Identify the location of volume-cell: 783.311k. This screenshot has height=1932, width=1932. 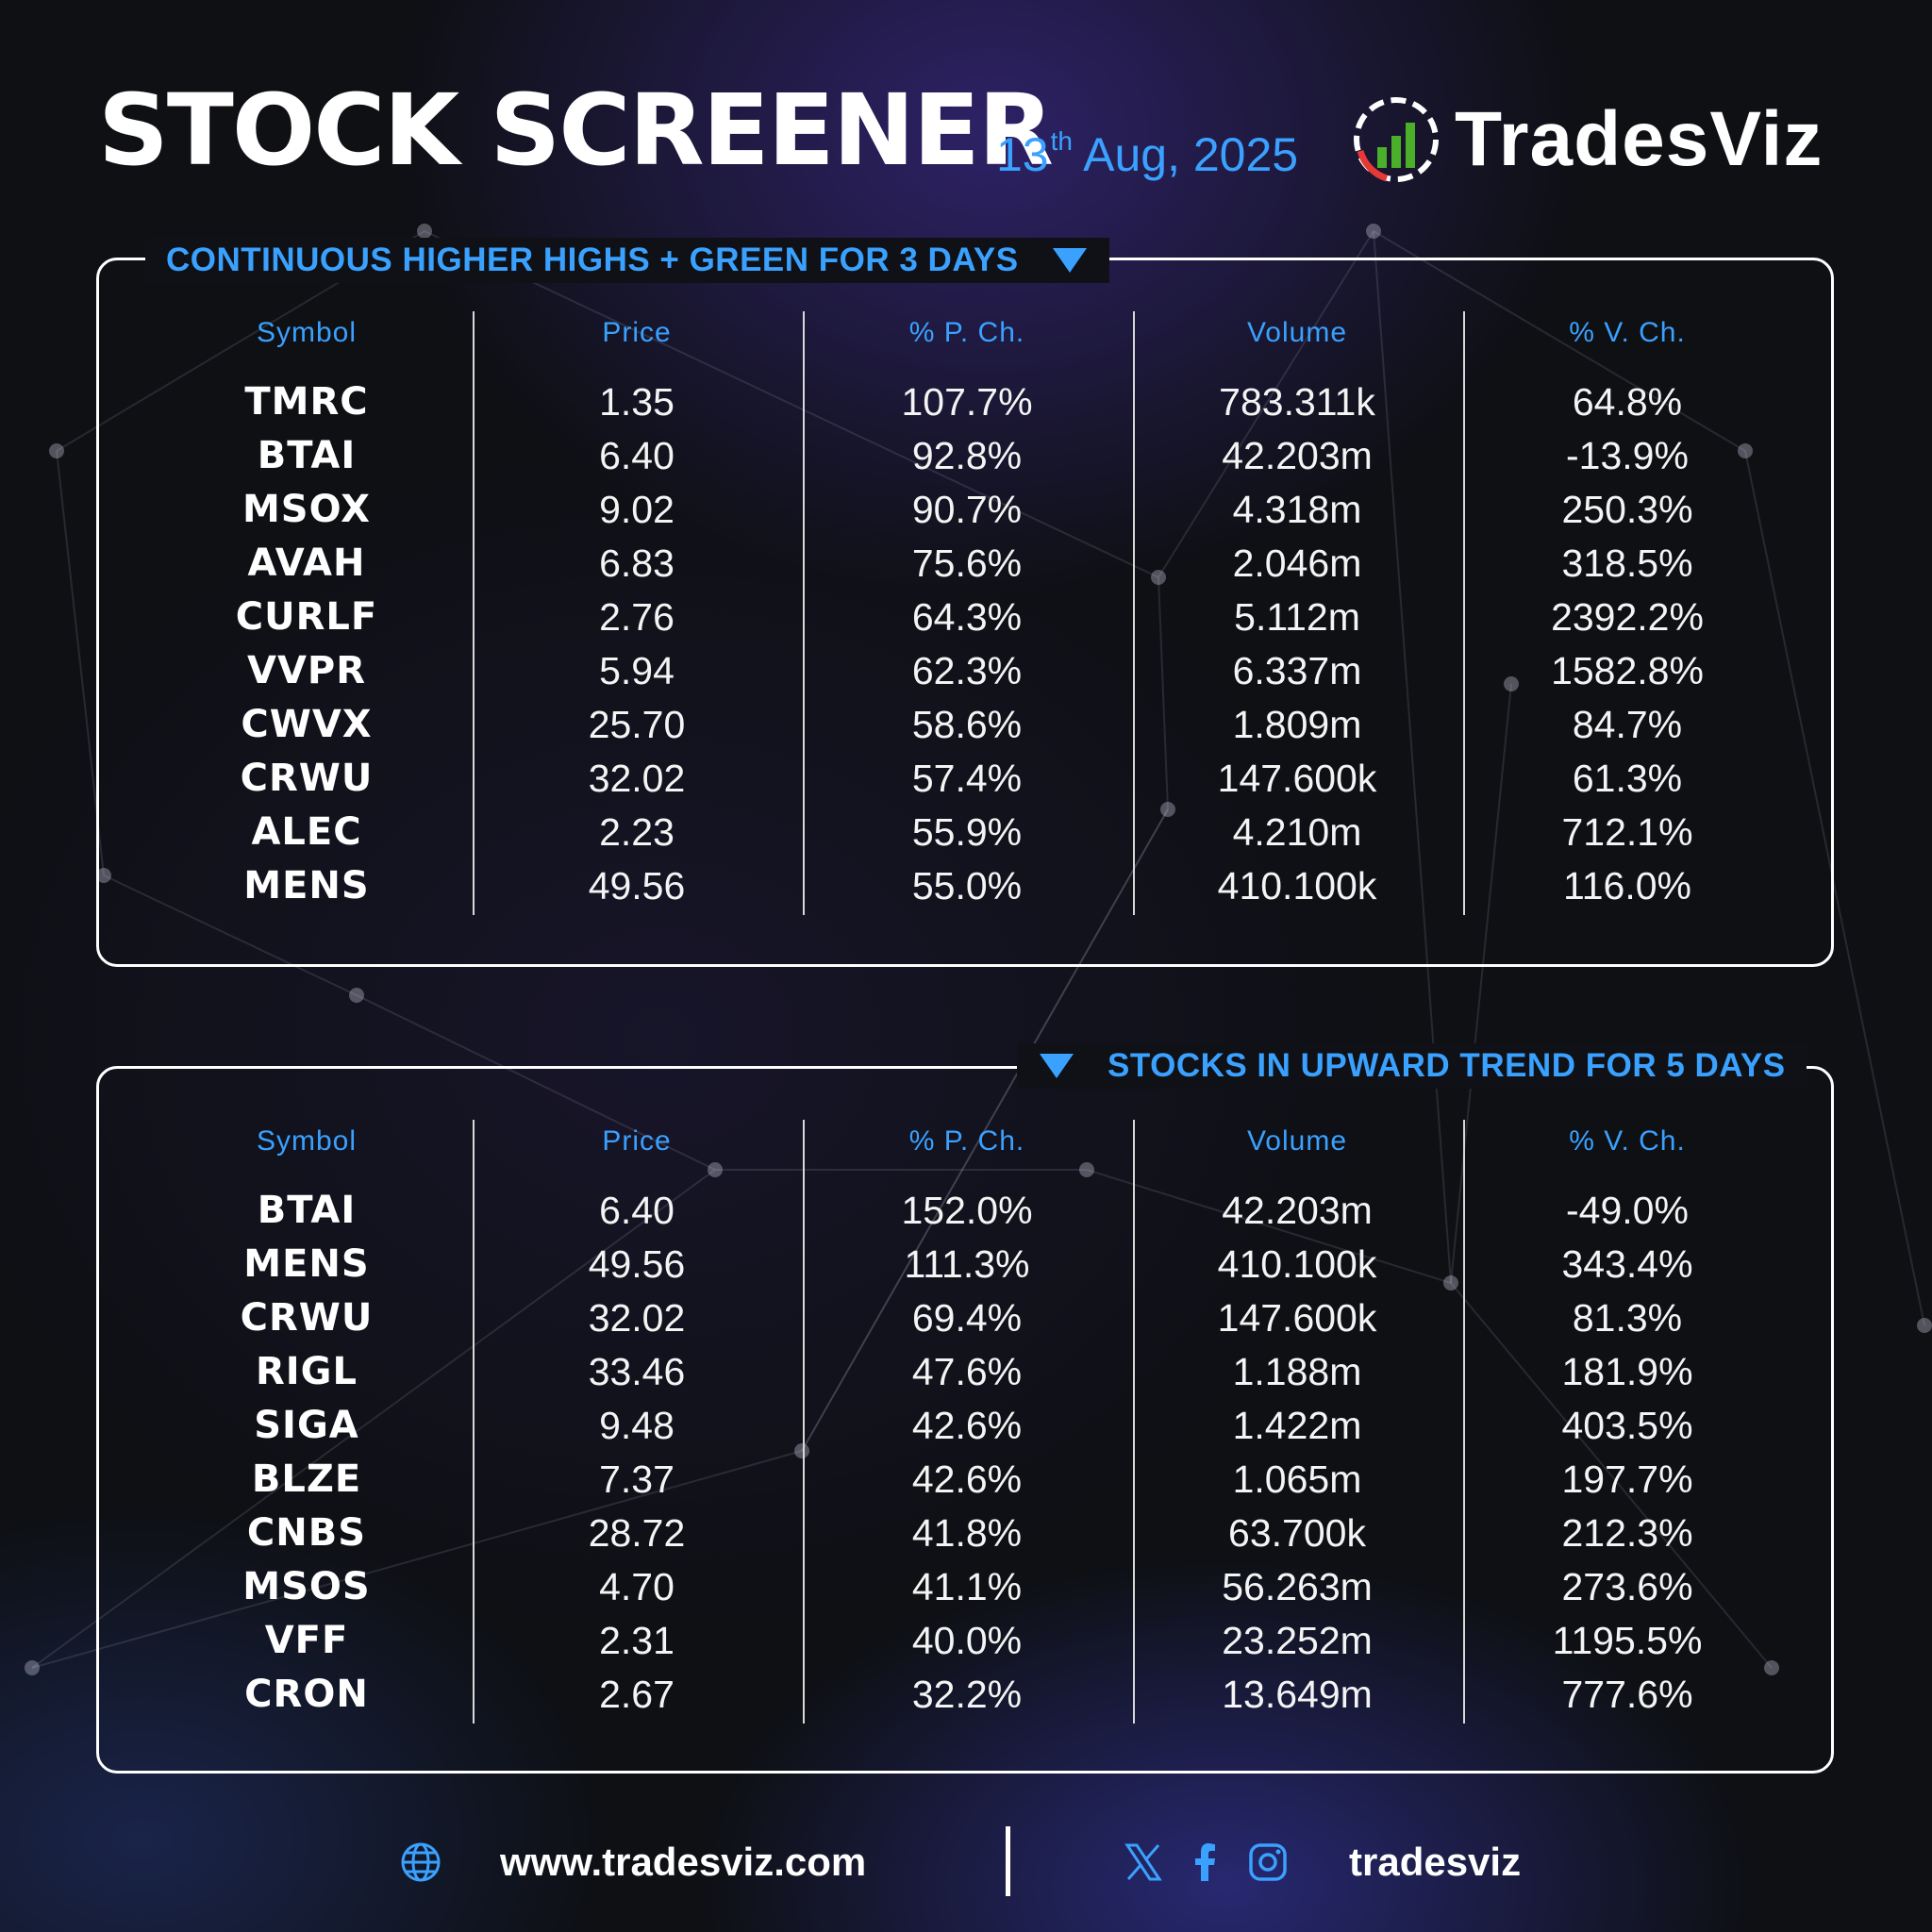
(1297, 402).